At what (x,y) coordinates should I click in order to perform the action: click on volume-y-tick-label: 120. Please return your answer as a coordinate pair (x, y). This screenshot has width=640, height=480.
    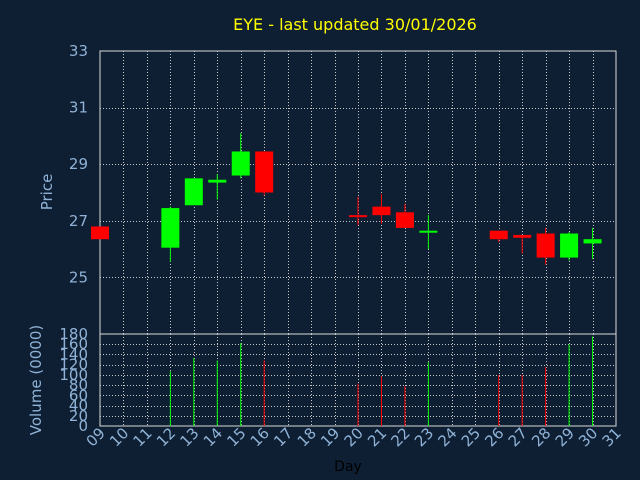
    Looking at the image, I should click on (73, 365).